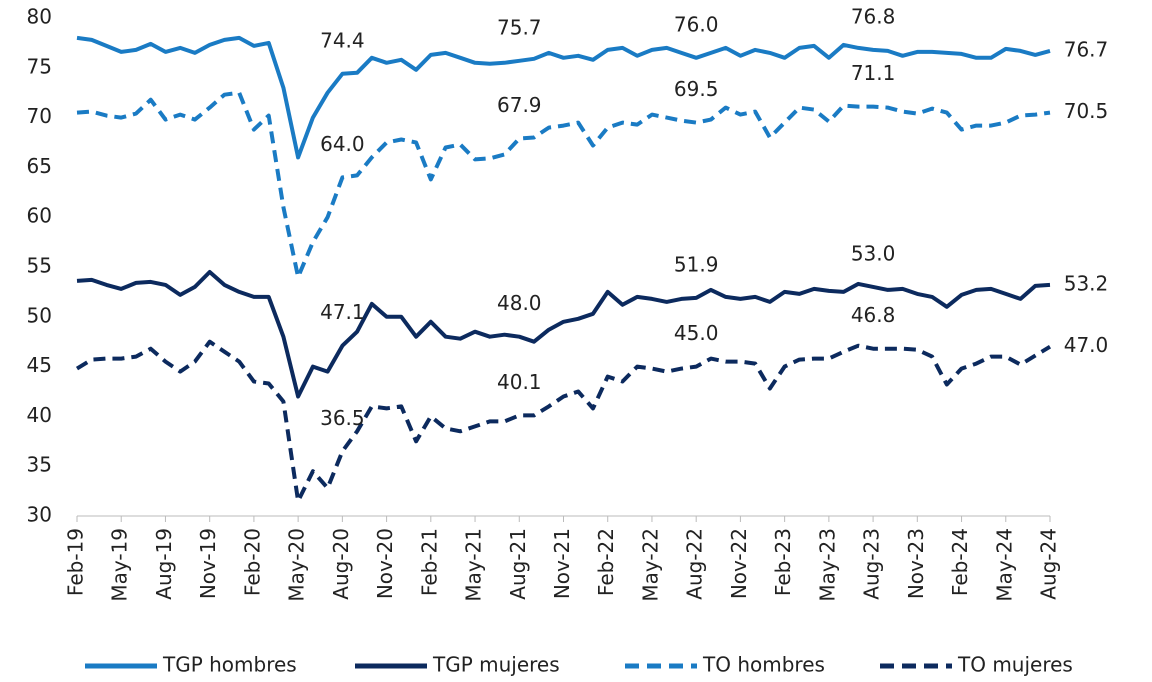  I want to click on x-tick-label: Nov-20, so click(385, 563).